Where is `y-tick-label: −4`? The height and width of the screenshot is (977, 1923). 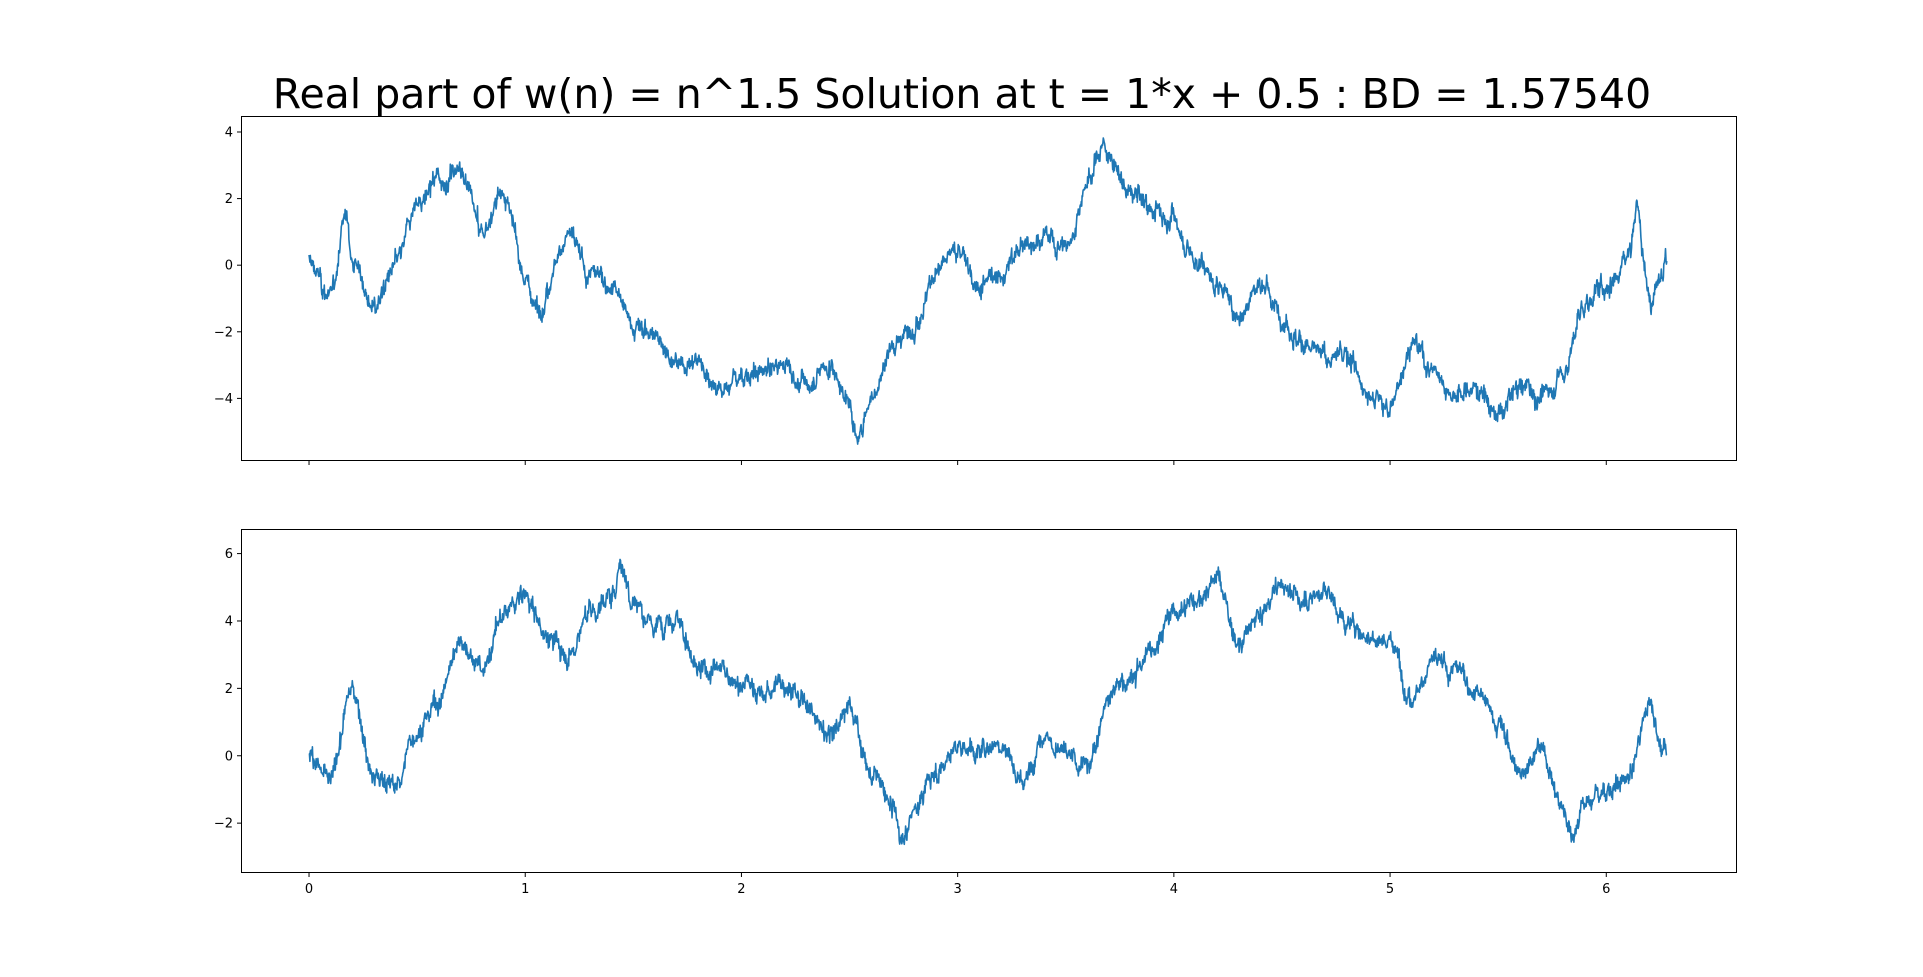 y-tick-label: −4 is located at coordinates (223, 399).